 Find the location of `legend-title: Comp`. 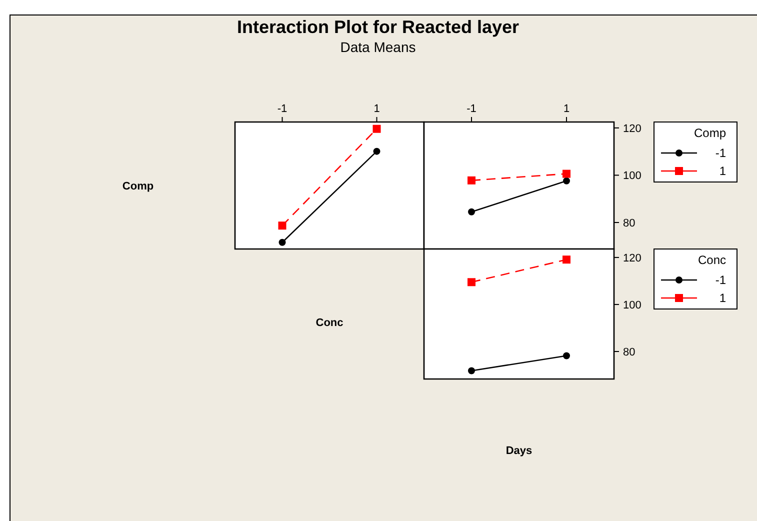

legend-title: Comp is located at coordinates (710, 133).